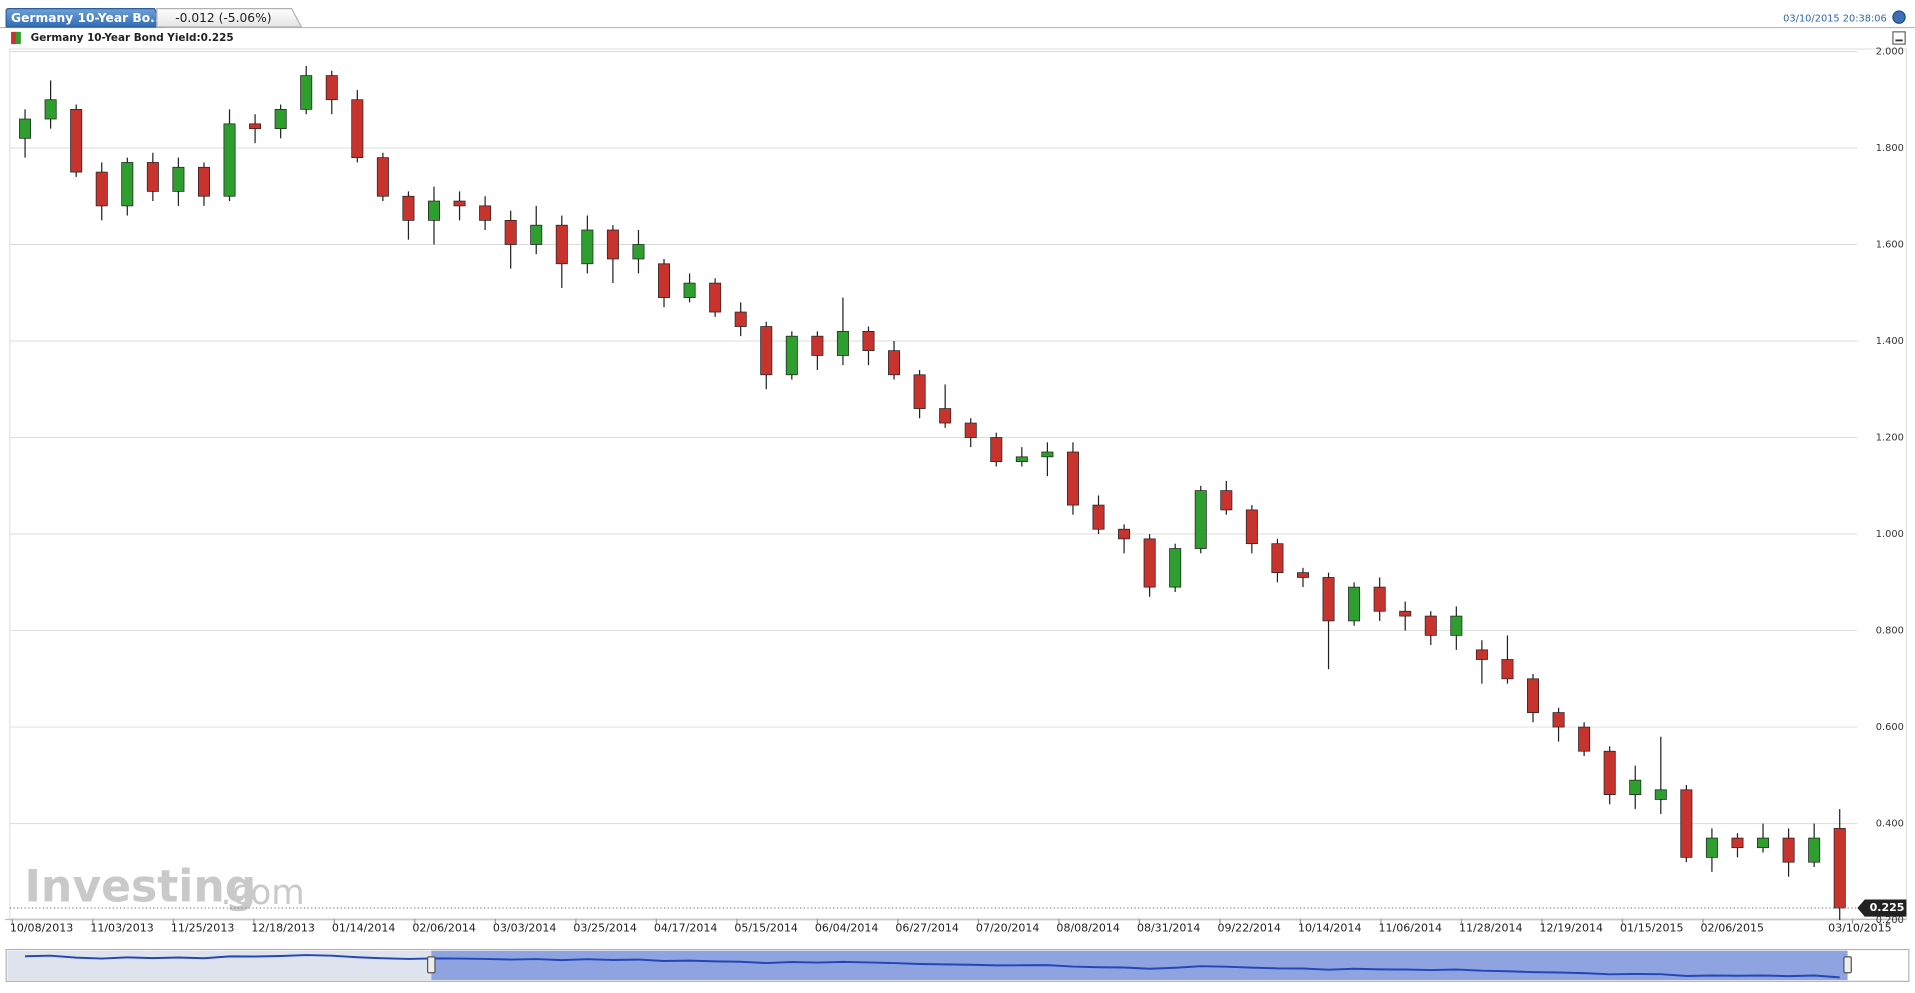 Image resolution: width=1915 pixels, height=993 pixels. I want to click on x-tick-label: 11/28/2014, so click(1491, 928).